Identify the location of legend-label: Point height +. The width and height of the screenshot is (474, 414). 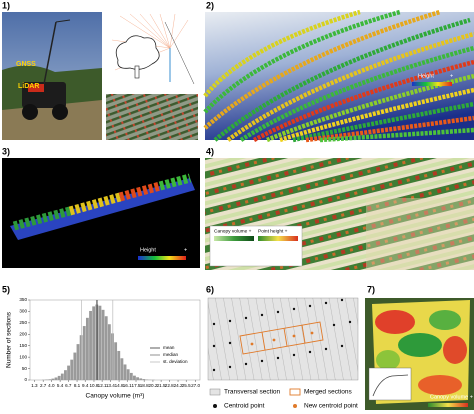
(273, 231).